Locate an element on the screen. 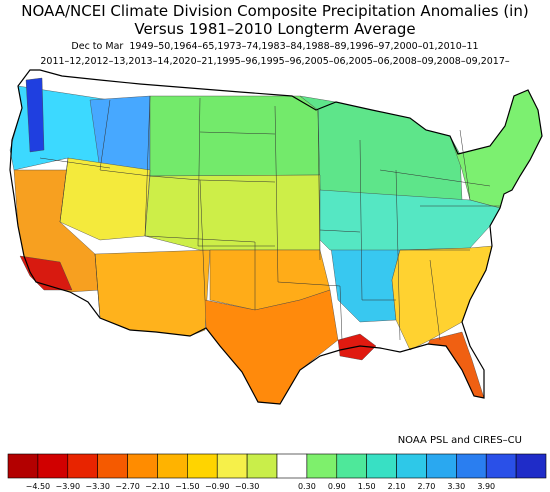 The height and width of the screenshot is (492, 550). region-southern-california is located at coordinates (46, 273).